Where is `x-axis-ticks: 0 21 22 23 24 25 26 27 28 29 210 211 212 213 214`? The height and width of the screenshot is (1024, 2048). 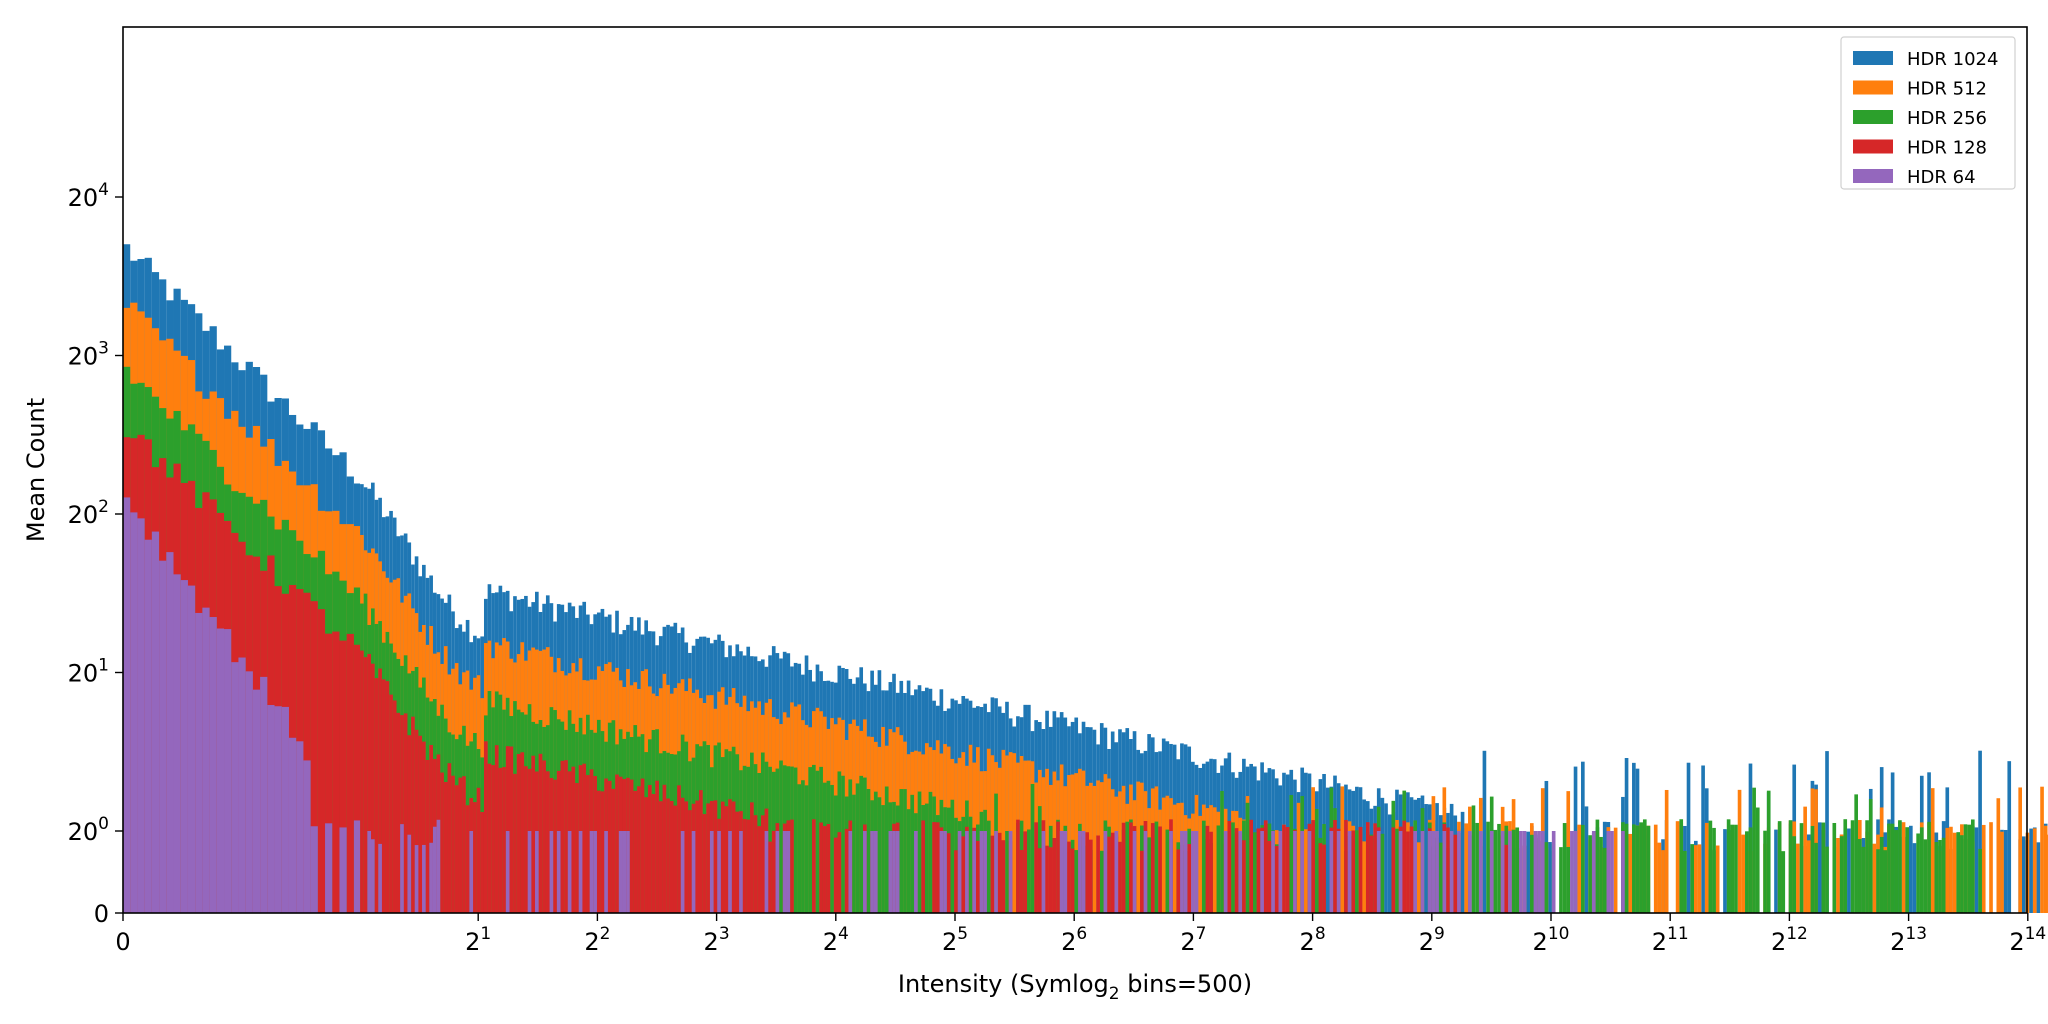 x-axis-ticks: 0 21 22 23 24 25 26 27 28 29 210 211 212 213 214 is located at coordinates (1080, 934).